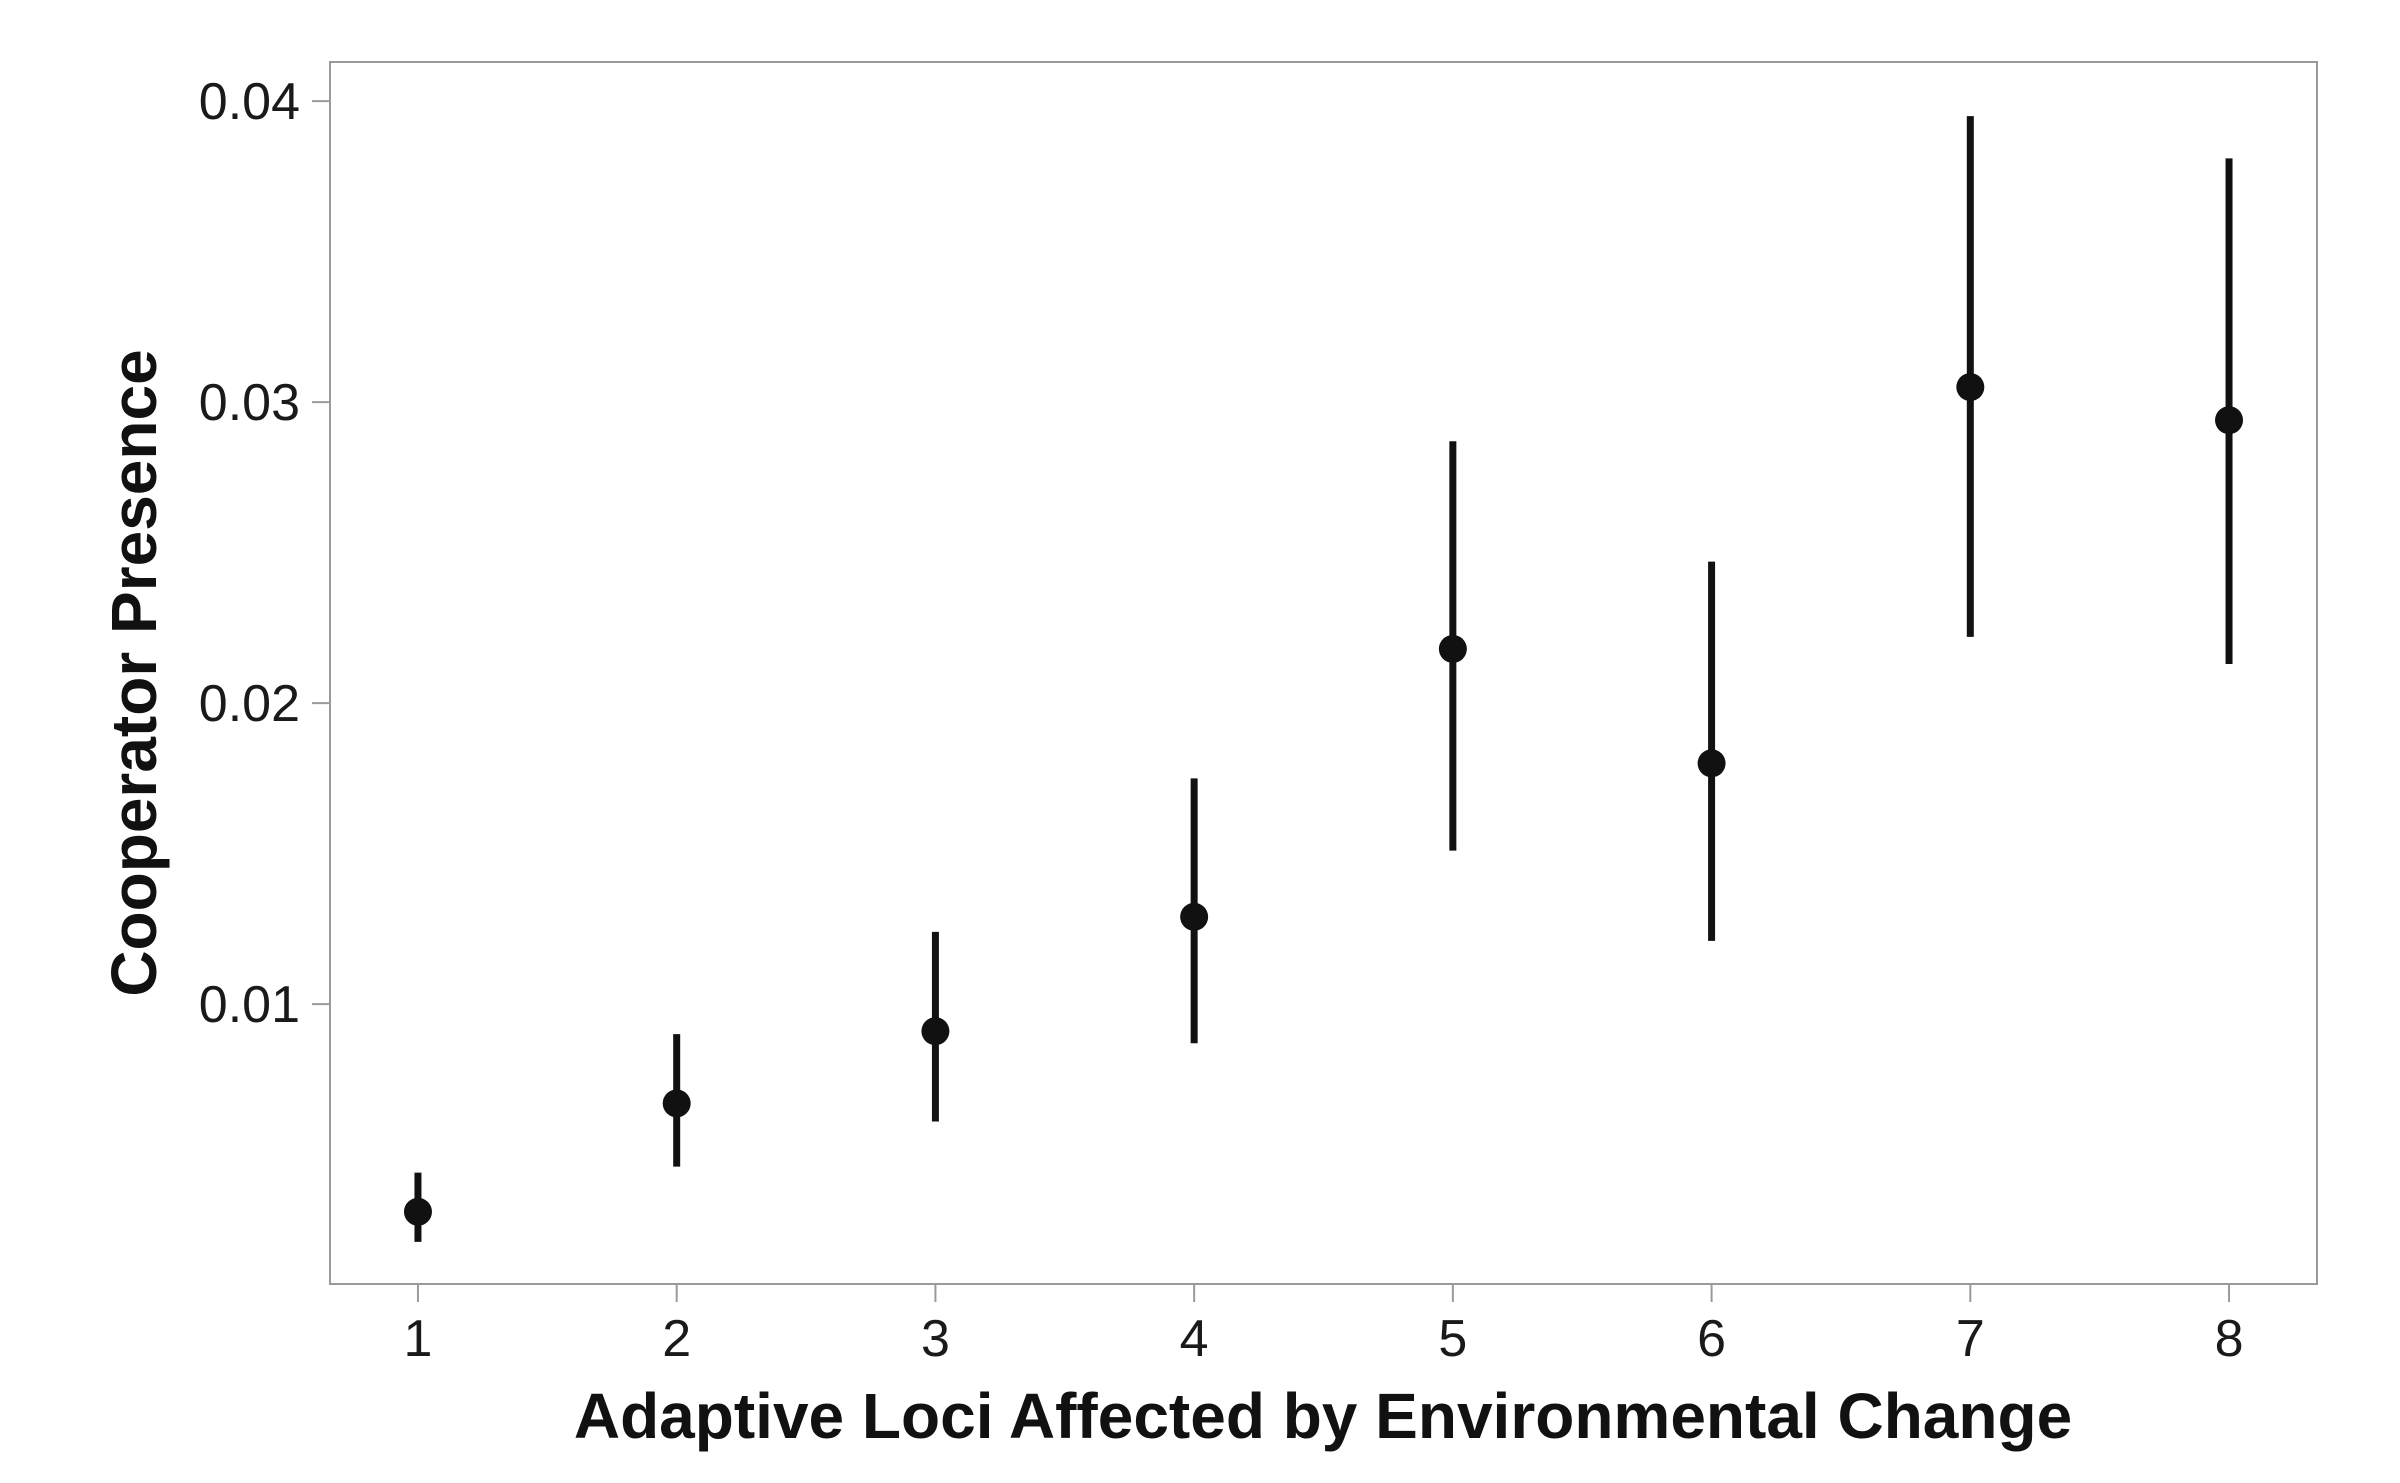  Describe the element at coordinates (249, 1005) in the screenshot. I see `y-tick-label: 0.01` at that location.